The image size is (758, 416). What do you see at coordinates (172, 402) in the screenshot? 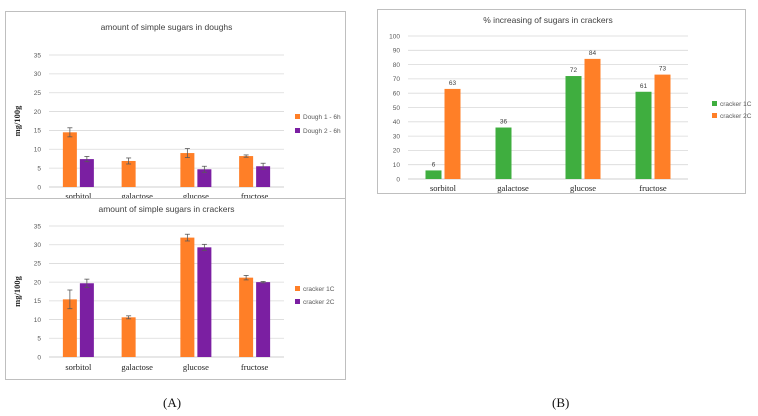
I see `caption-a: (A)` at bounding box center [172, 402].